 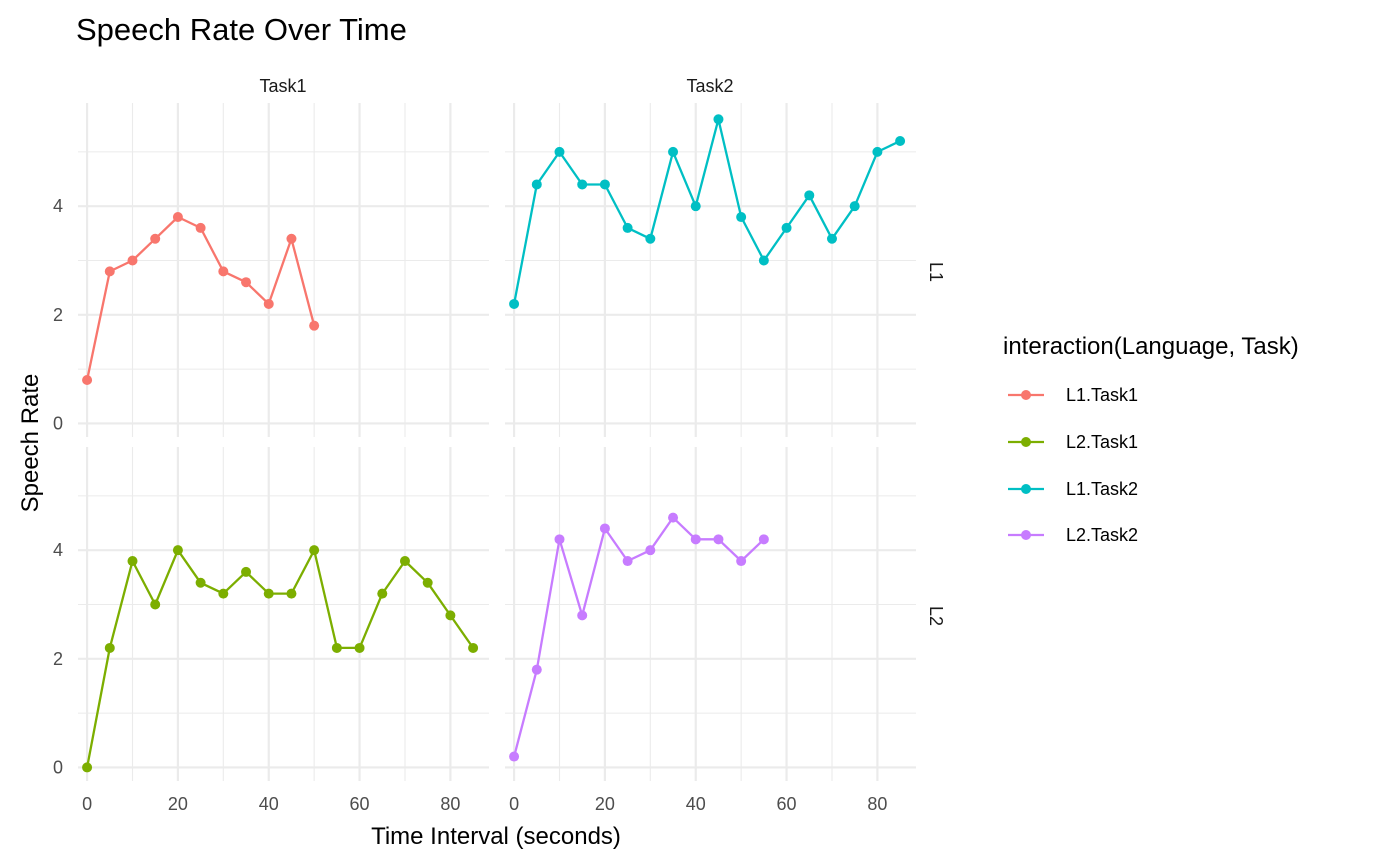 I want to click on facet-strip-l2: L2, so click(x=936, y=616).